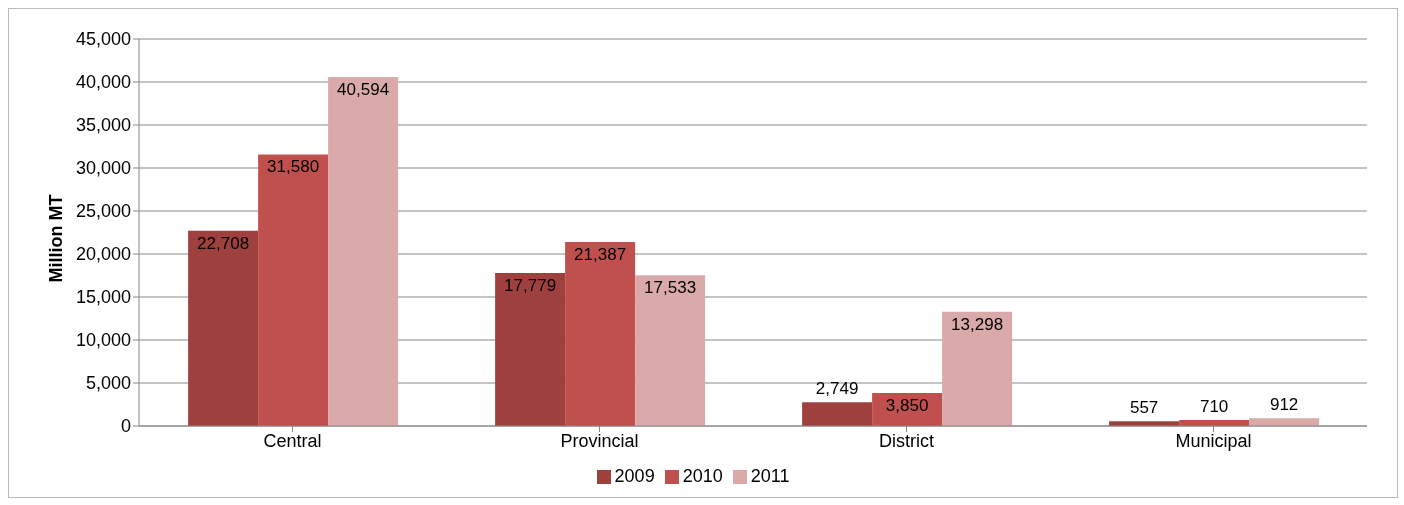  Describe the element at coordinates (103, 340) in the screenshot. I see `y-tick-label: 10,000` at that location.